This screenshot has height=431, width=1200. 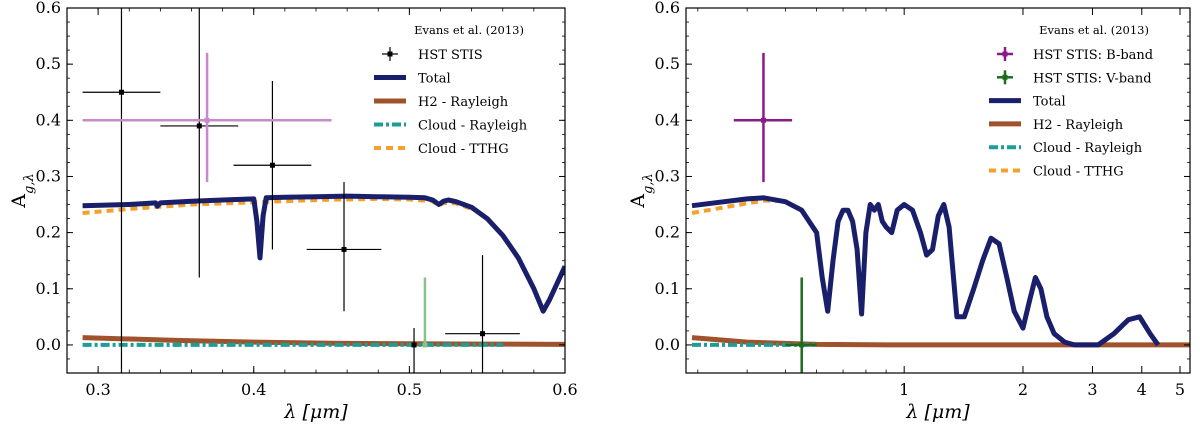 I want to click on legend-label: HST STIS: V-band, so click(x=1092, y=78).